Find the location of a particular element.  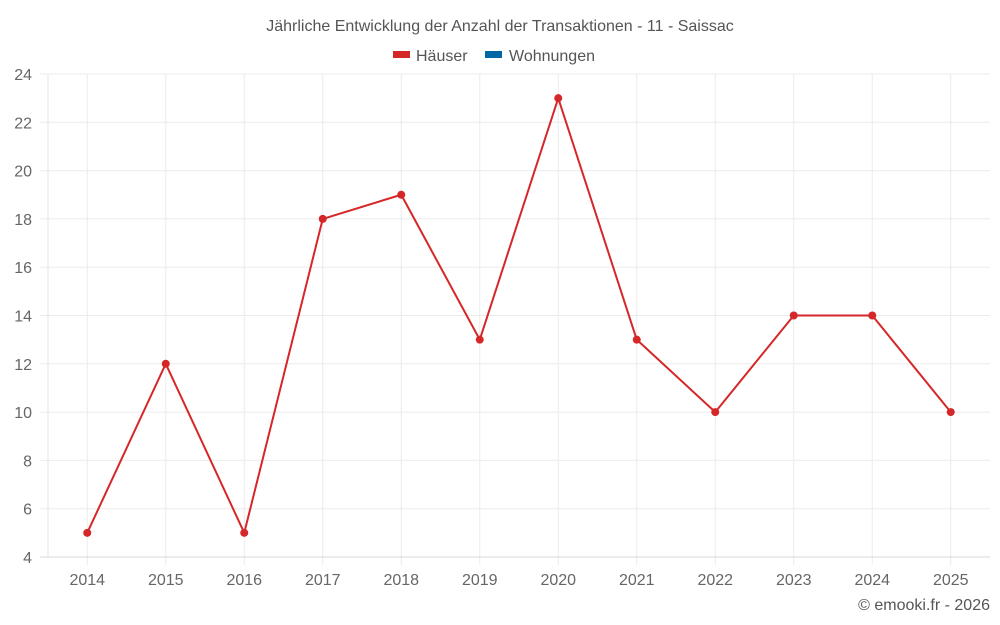

y-tick-label: 8 is located at coordinates (27, 461).